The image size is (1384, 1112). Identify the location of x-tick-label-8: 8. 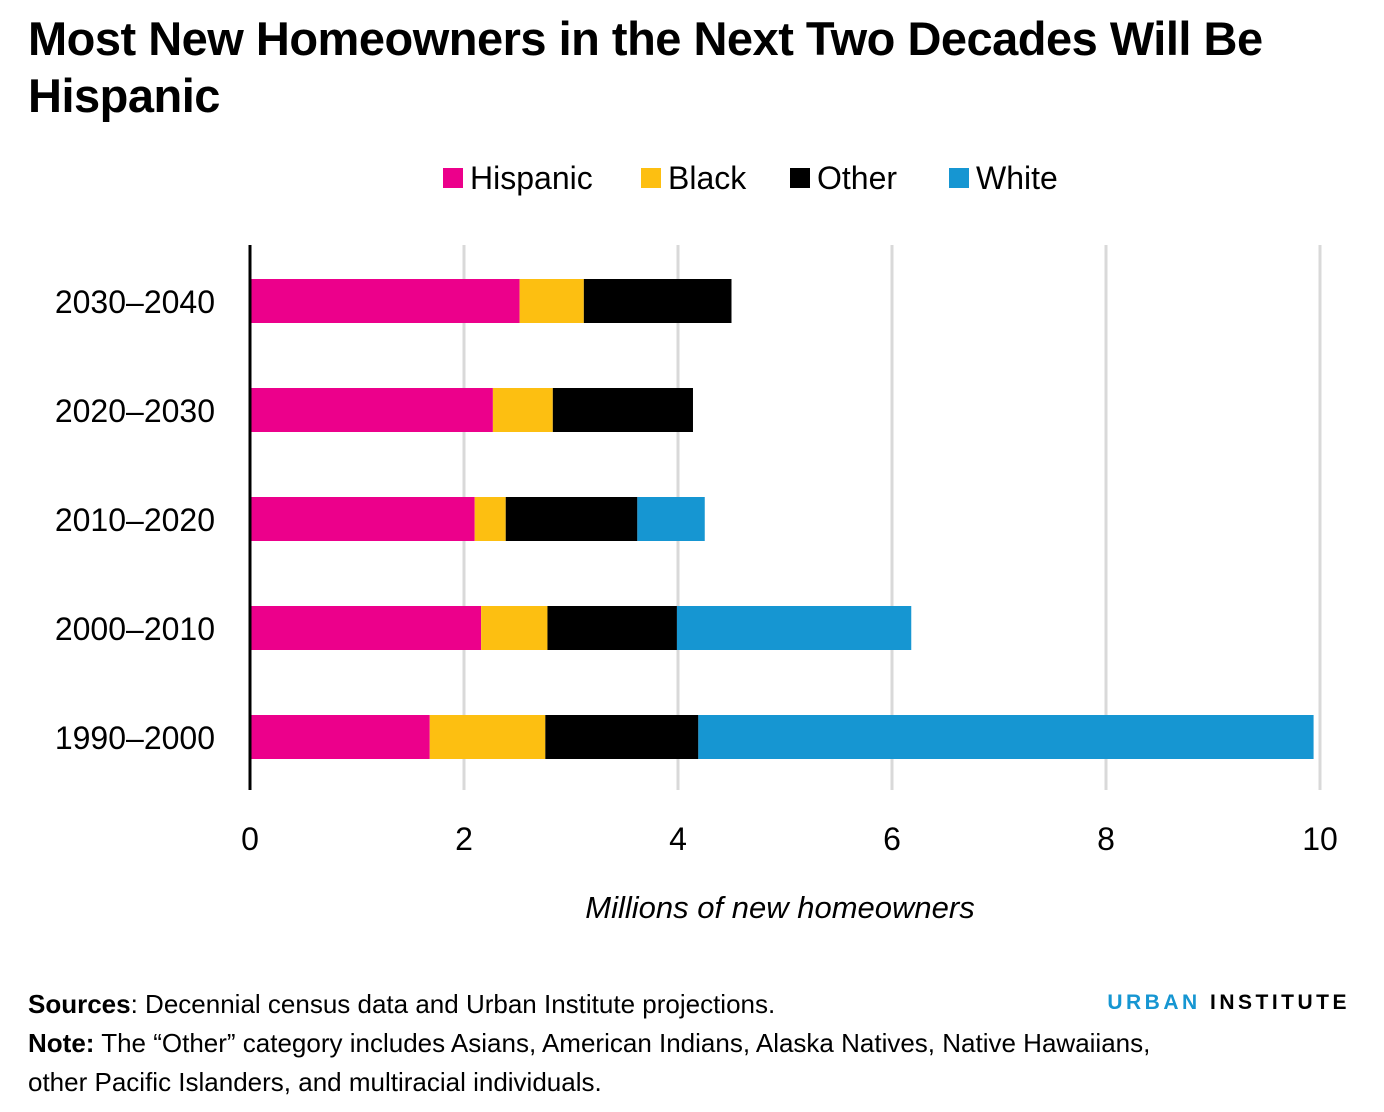
(1106, 839).